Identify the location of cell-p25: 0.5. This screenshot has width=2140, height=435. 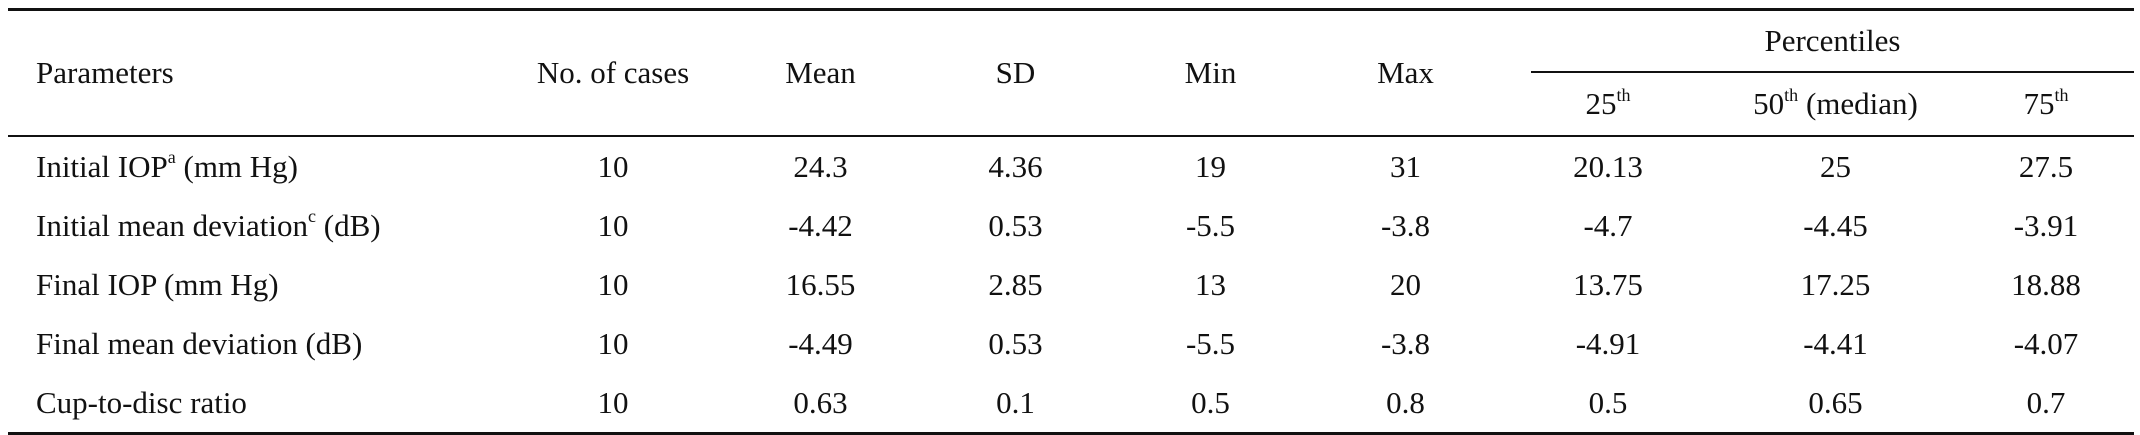
(1608, 404).